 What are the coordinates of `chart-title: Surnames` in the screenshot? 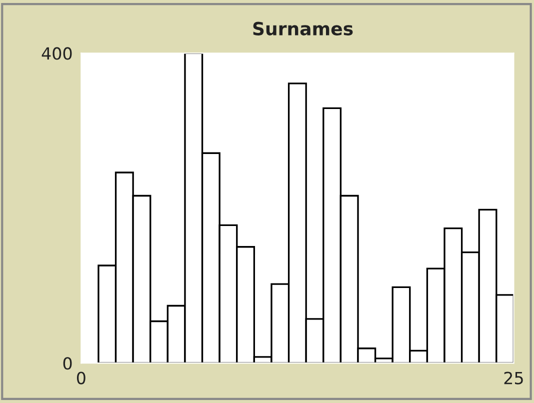 It's located at (303, 29).